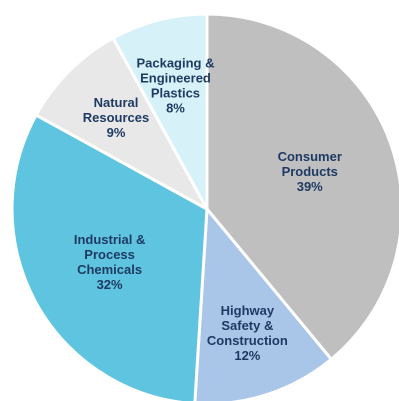  I want to click on slice-value-label: 8%, so click(175, 108).